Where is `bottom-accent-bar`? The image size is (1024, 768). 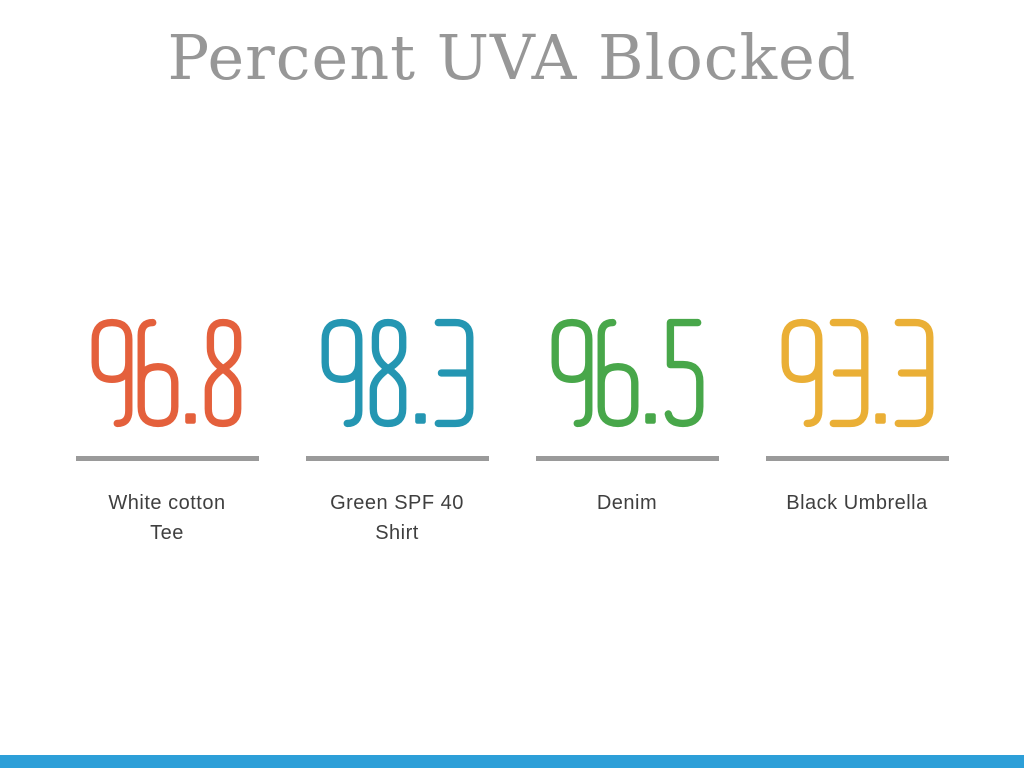 bottom-accent-bar is located at coordinates (512, 761).